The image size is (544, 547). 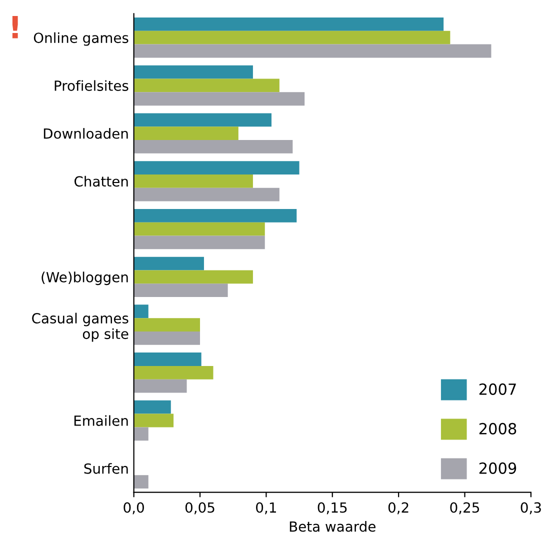 What do you see at coordinates (497, 468) in the screenshot?
I see `legend-label: 2009` at bounding box center [497, 468].